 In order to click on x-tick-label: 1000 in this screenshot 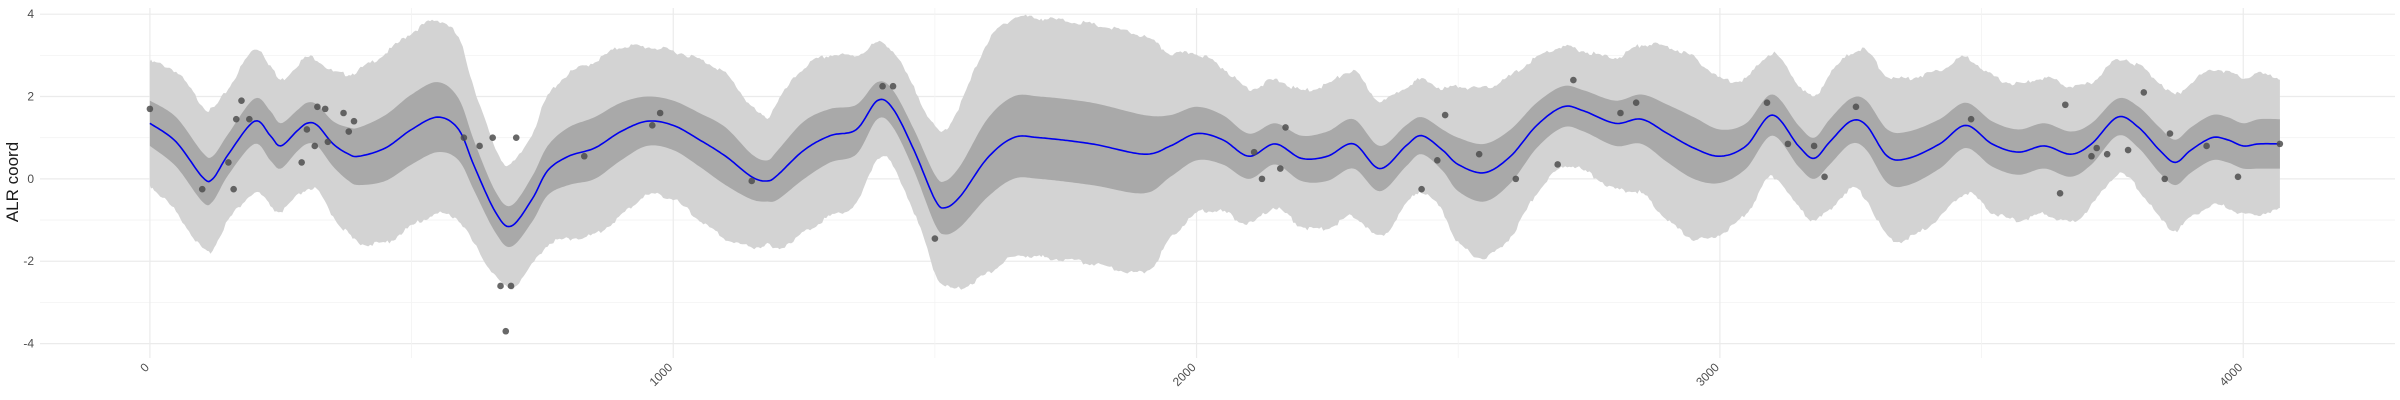, I will do `click(661, 374)`.